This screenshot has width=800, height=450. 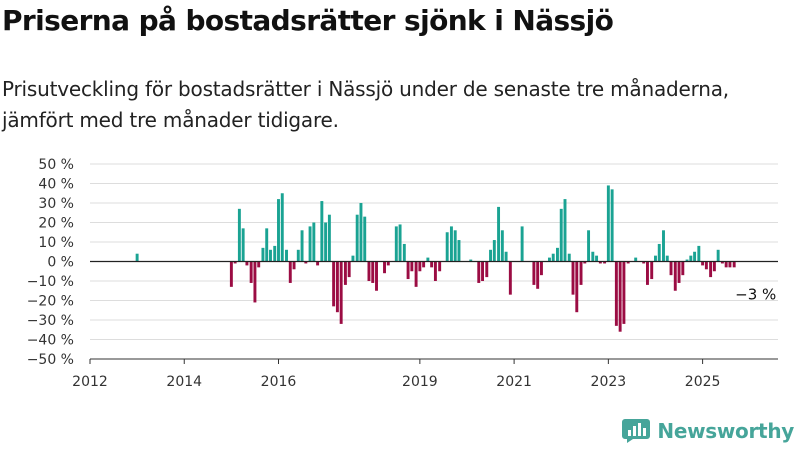 I want to click on y-tick-label: 0 %, so click(x=60, y=263).